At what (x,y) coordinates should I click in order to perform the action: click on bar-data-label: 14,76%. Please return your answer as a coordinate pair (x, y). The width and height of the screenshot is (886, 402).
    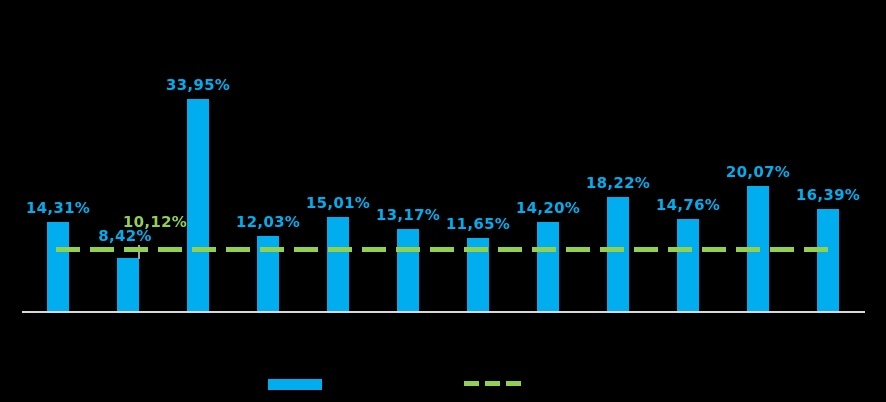
    Looking at the image, I should click on (688, 205).